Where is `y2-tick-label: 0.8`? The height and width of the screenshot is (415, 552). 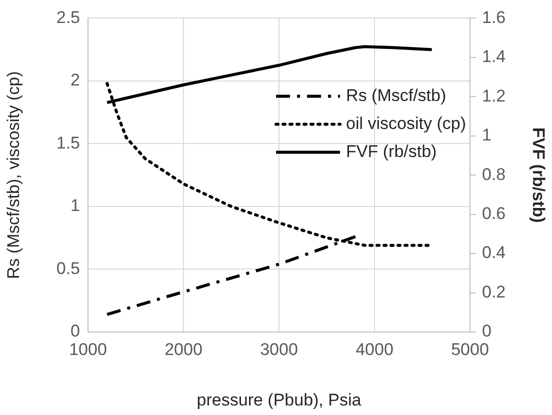
y2-tick-label: 0.8 is located at coordinates (494, 174).